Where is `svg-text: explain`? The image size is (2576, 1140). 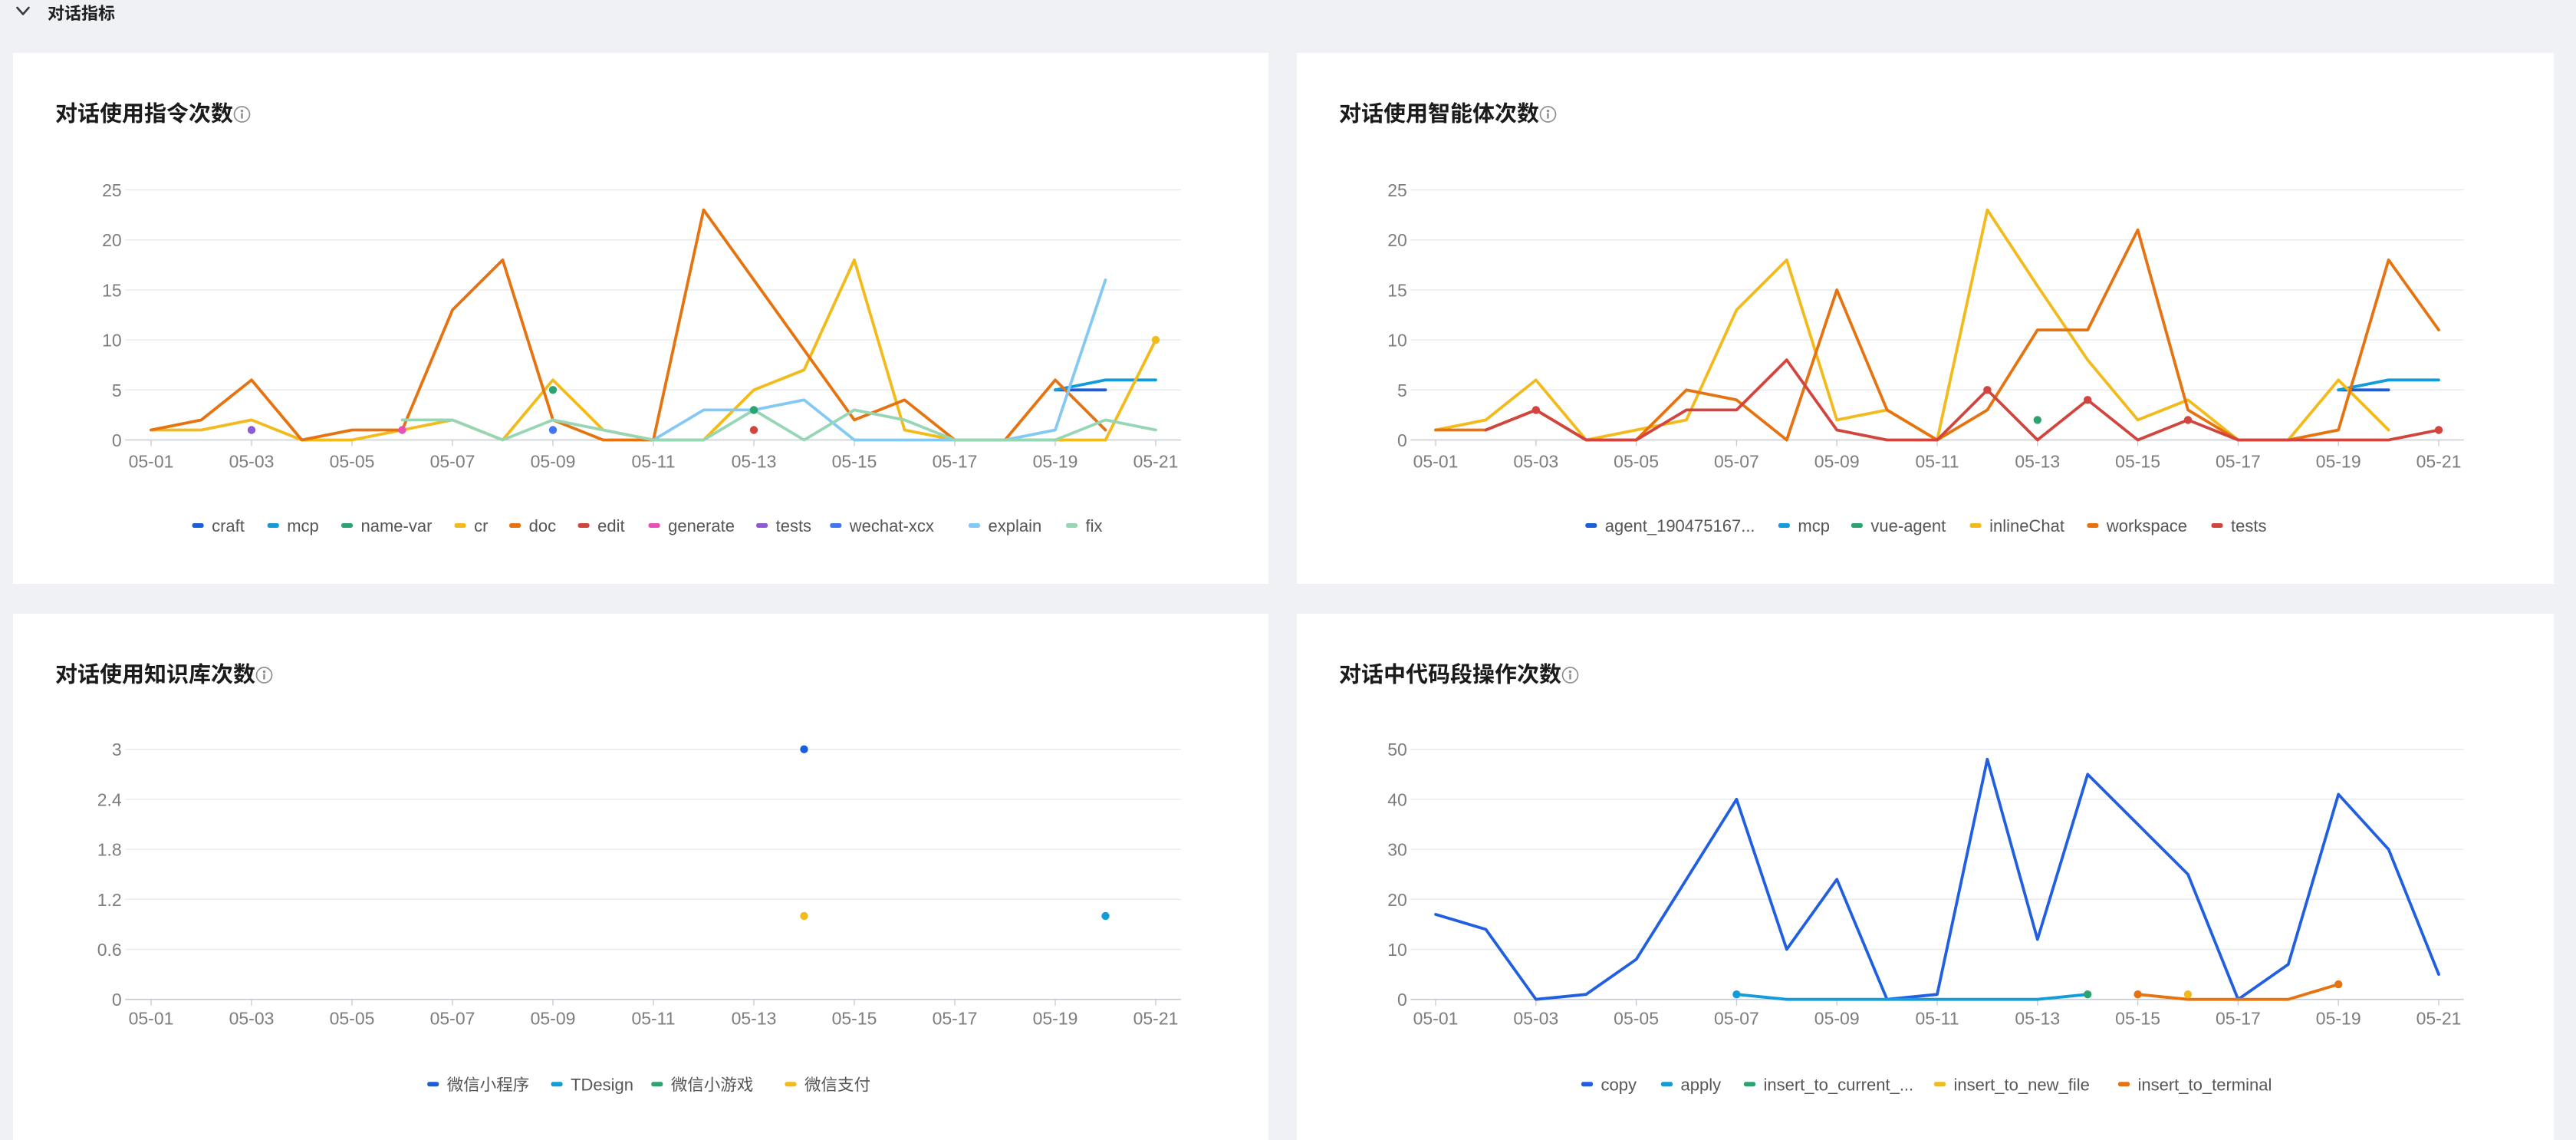
svg-text: explain is located at coordinates (1015, 525).